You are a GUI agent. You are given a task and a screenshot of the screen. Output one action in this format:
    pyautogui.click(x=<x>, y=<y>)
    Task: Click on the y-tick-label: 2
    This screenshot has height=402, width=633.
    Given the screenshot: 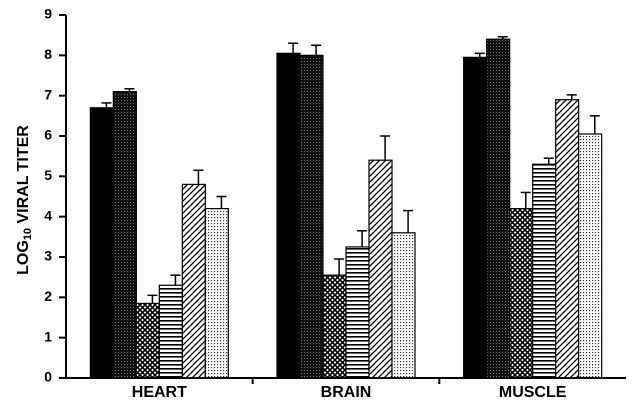 What is the action you would take?
    pyautogui.click(x=48, y=296)
    